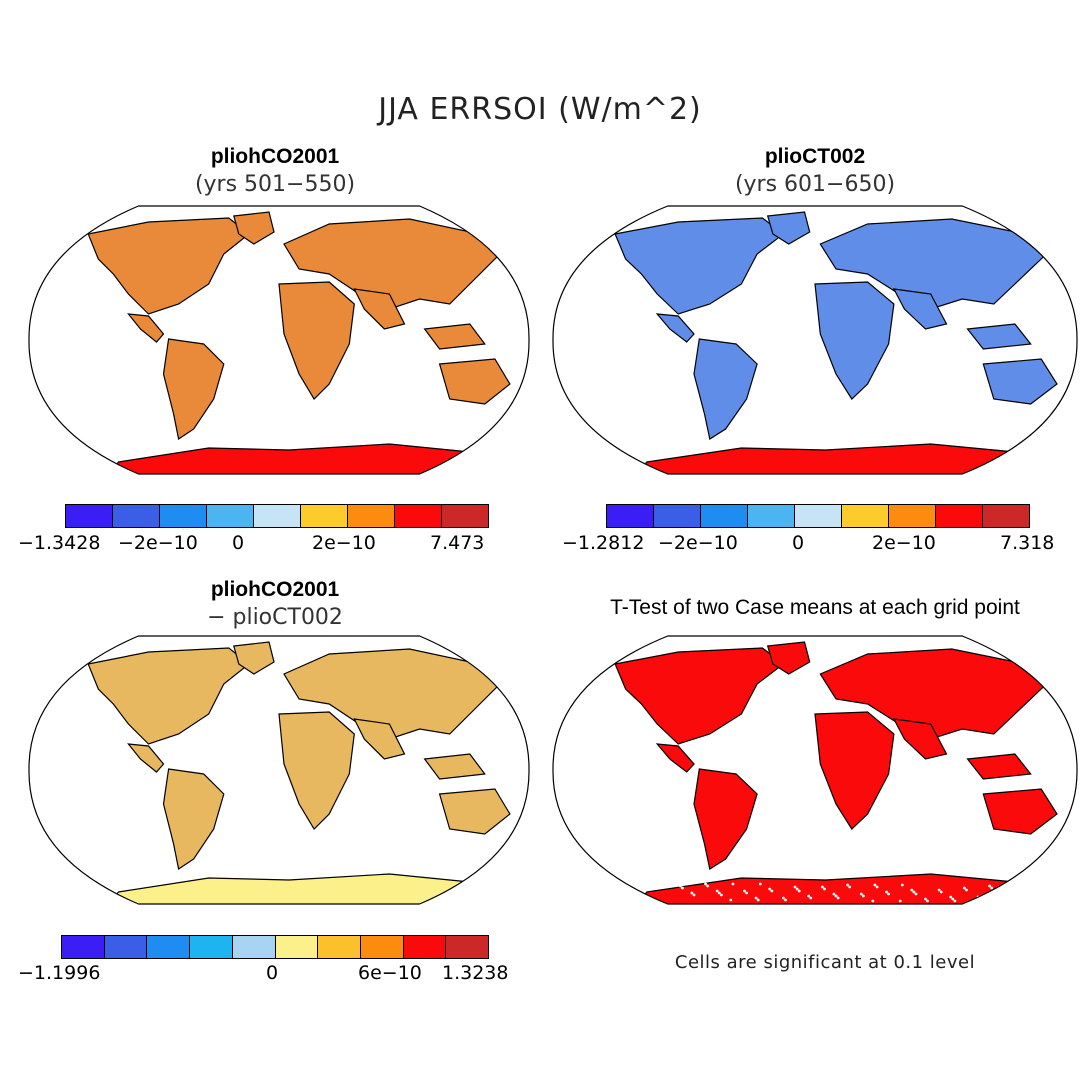 Image resolution: width=1080 pixels, height=1080 pixels. Describe the element at coordinates (815, 156) in the screenshot. I see `panel-title-top-right: plioCT002` at that location.